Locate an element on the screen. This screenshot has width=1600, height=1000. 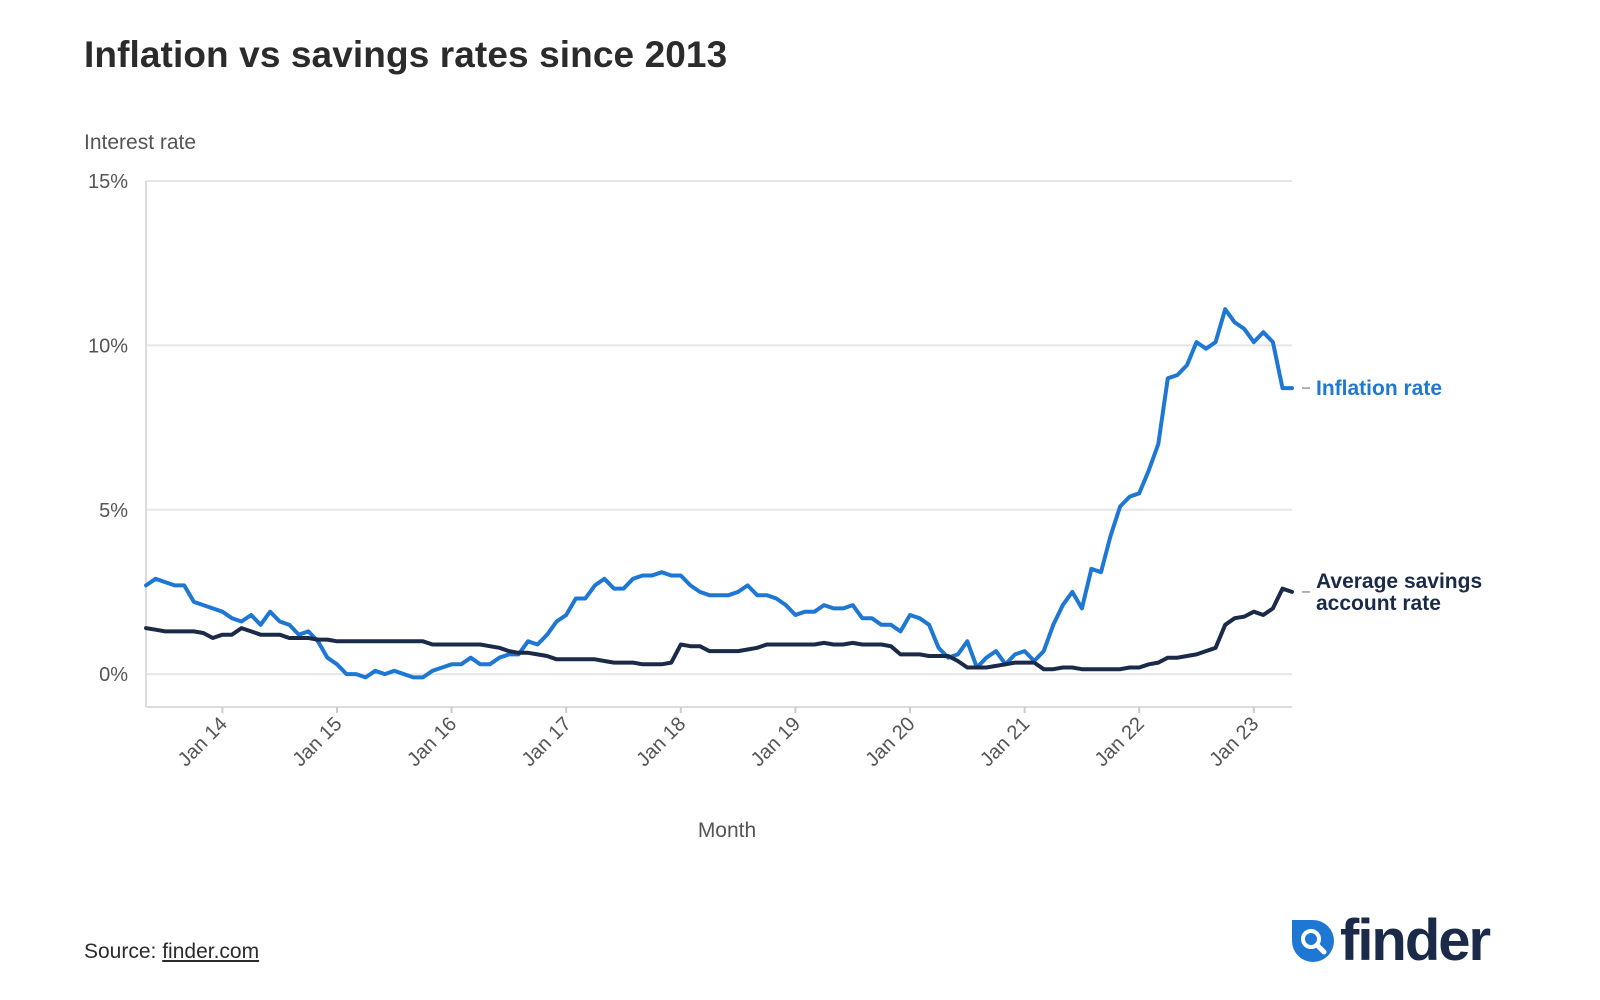
inflation-label: Inflation rate is located at coordinates (1379, 388).